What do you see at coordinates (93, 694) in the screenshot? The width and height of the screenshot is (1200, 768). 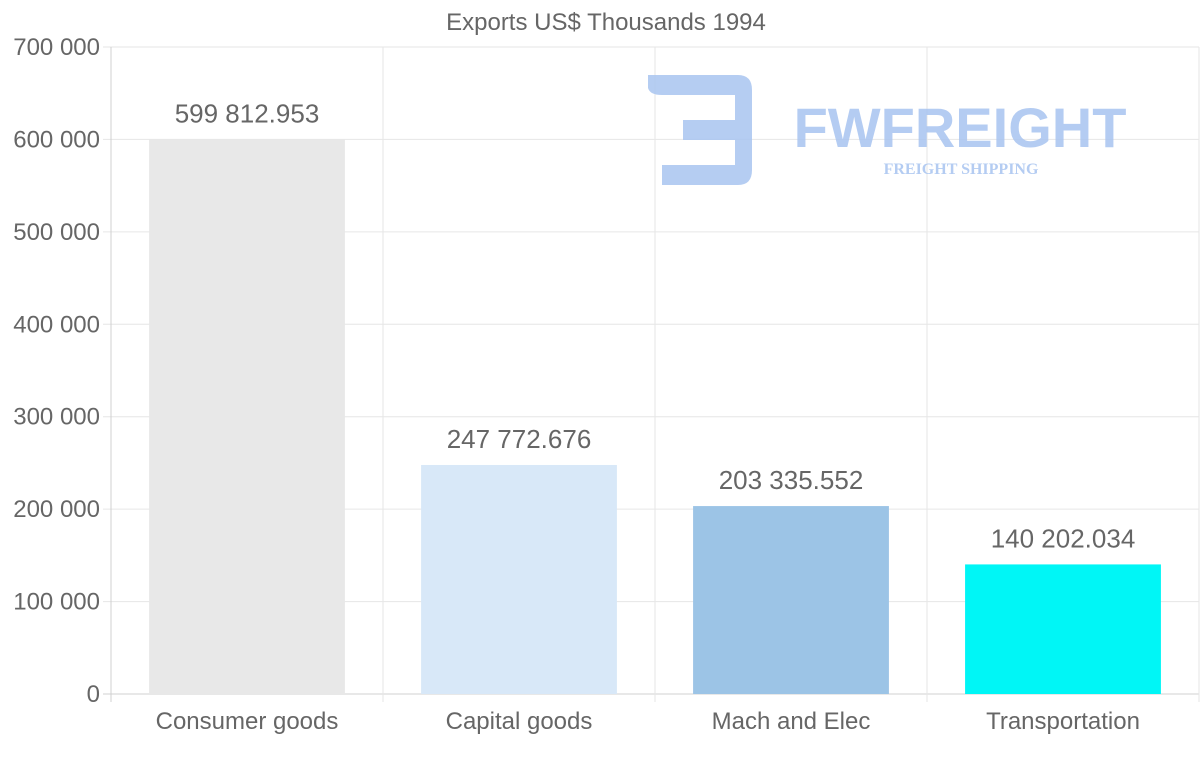 I see `y-tick-label: 0` at bounding box center [93, 694].